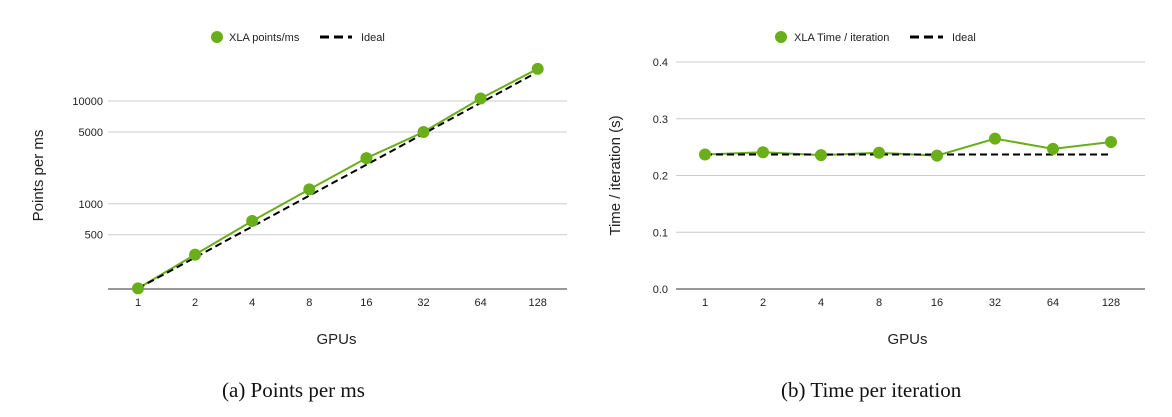 Image resolution: width=1172 pixels, height=417 pixels. I want to click on y-tick-label: 500, so click(94, 236).